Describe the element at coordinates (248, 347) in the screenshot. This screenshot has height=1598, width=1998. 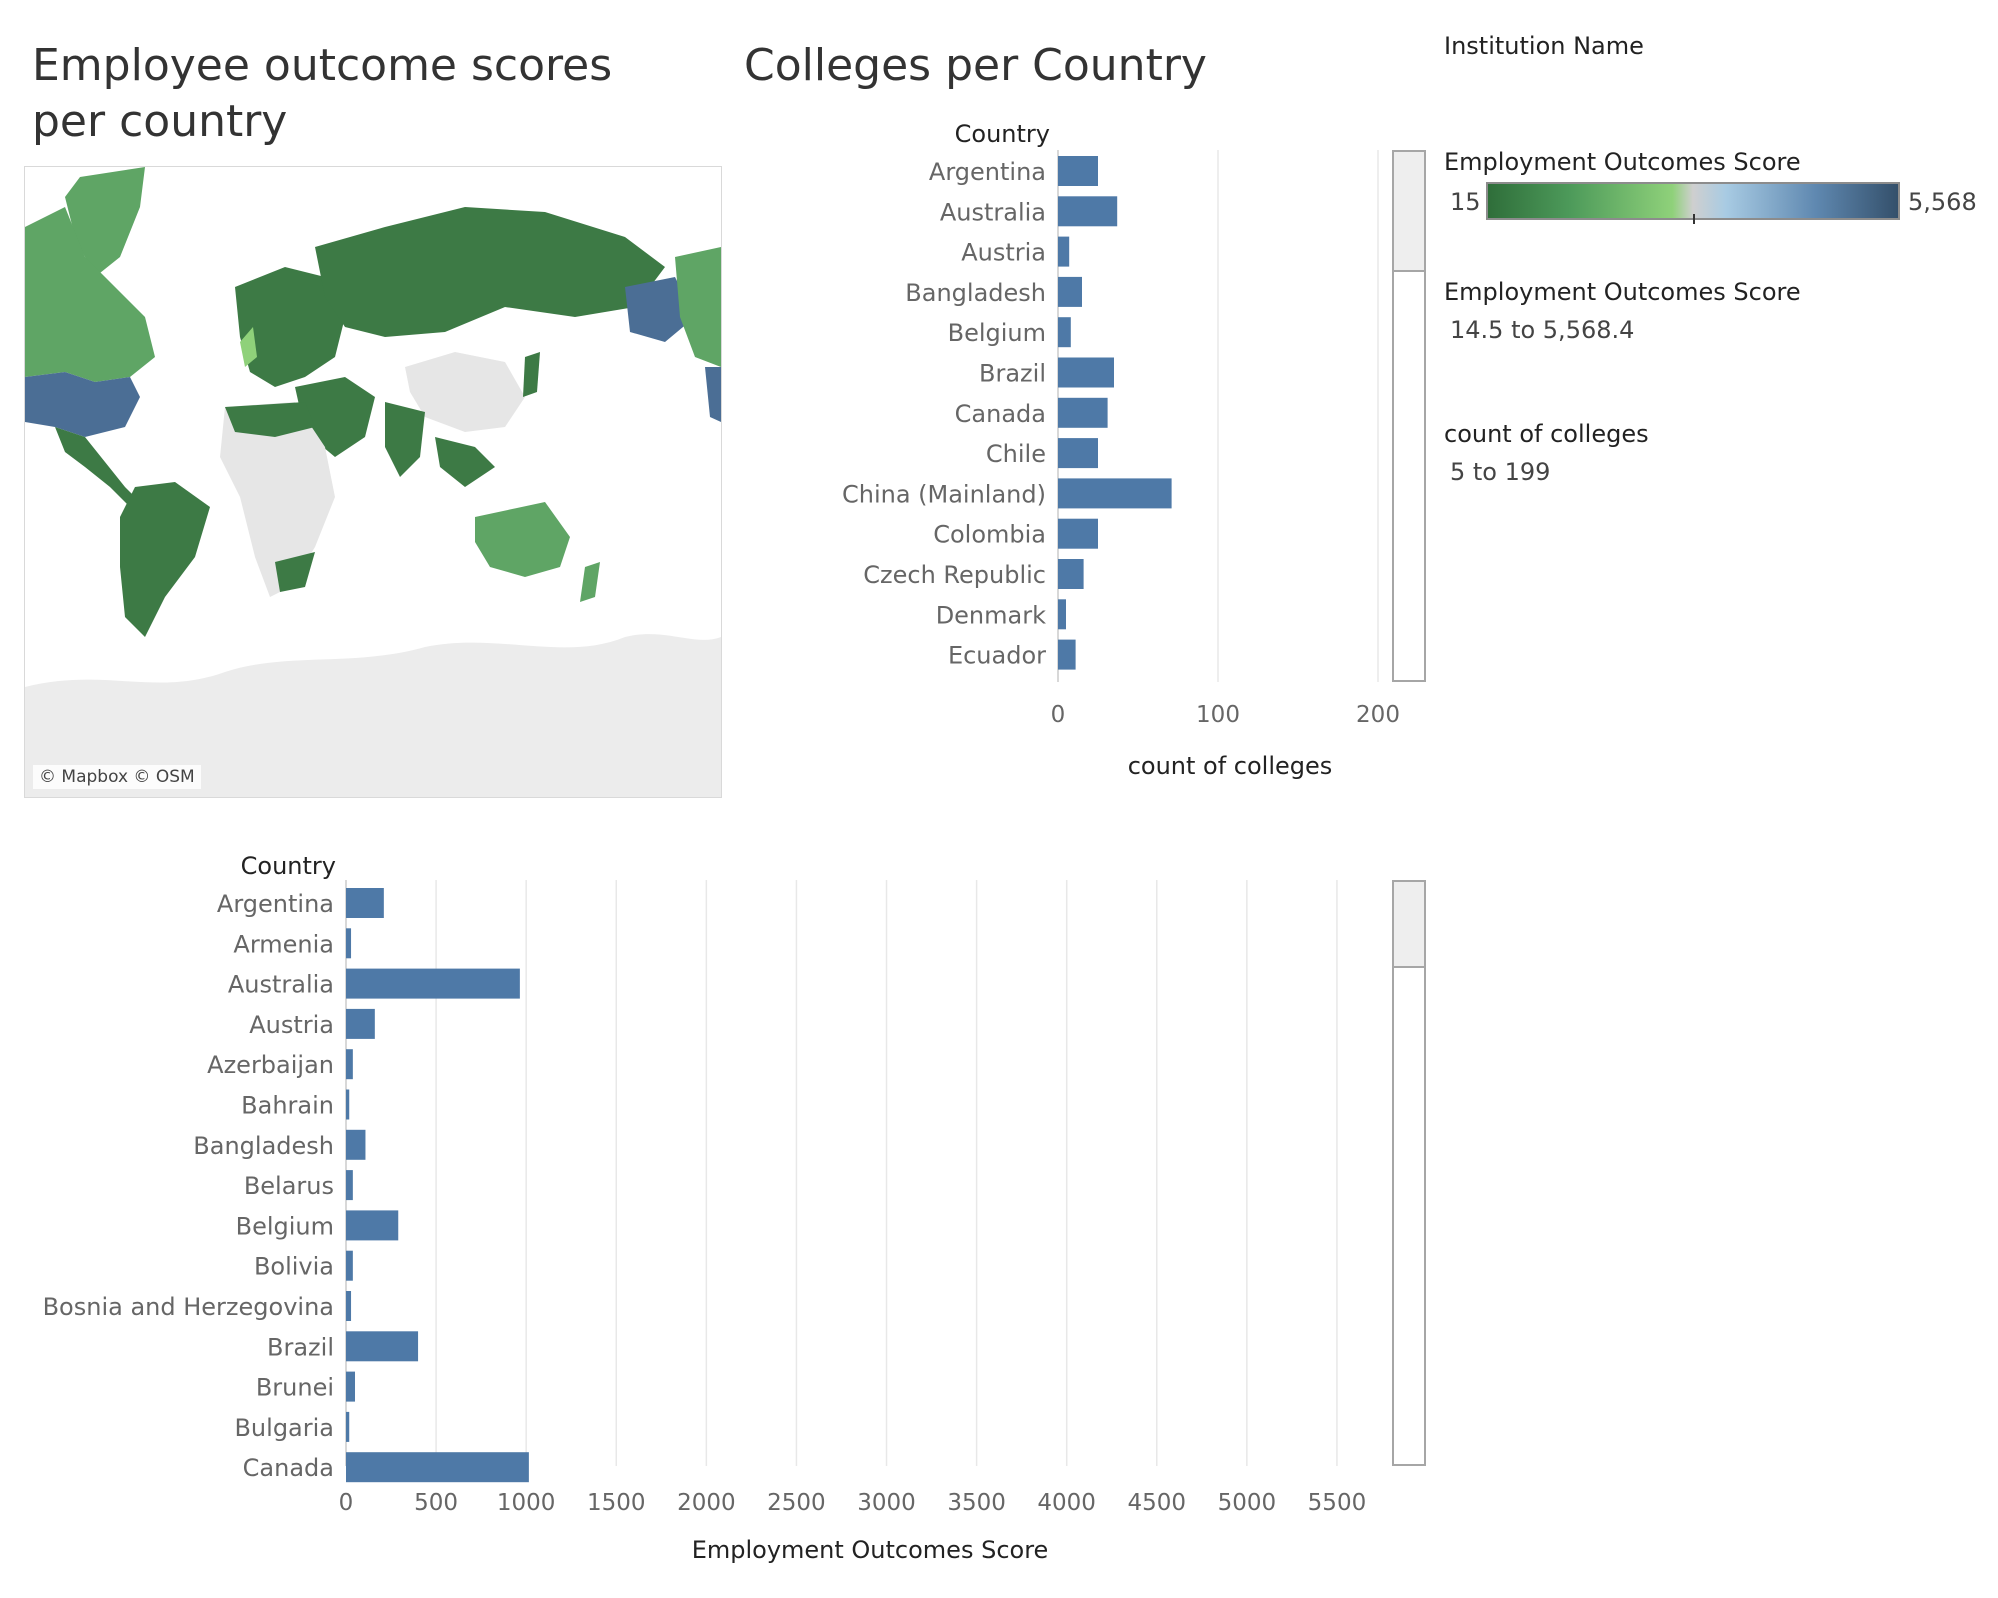
I see `map-uk` at that location.